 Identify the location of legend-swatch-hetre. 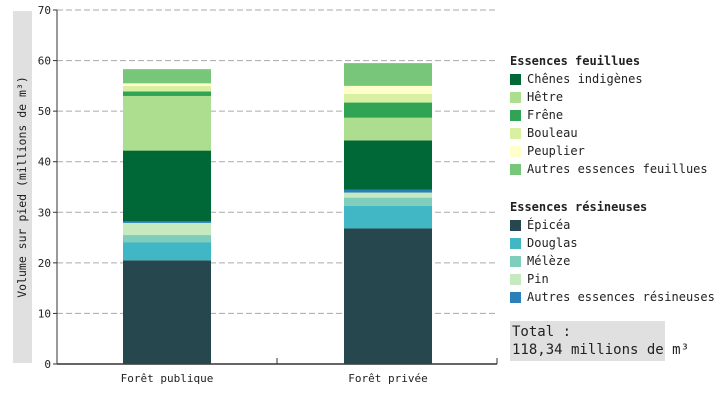
(515, 97).